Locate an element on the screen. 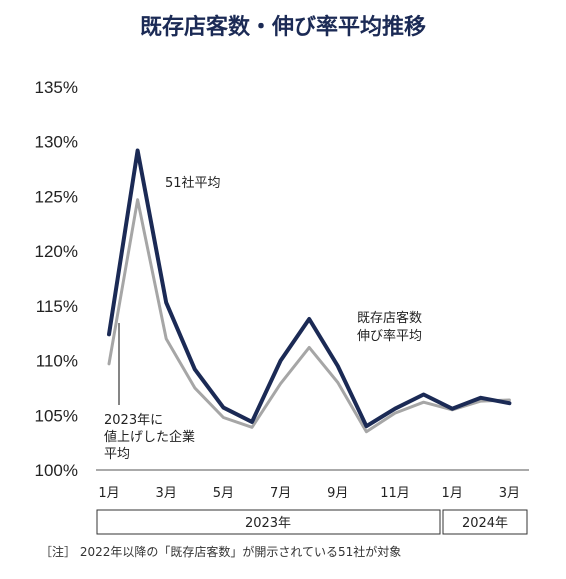  series-label-main: 51社平均 is located at coordinates (193, 183).